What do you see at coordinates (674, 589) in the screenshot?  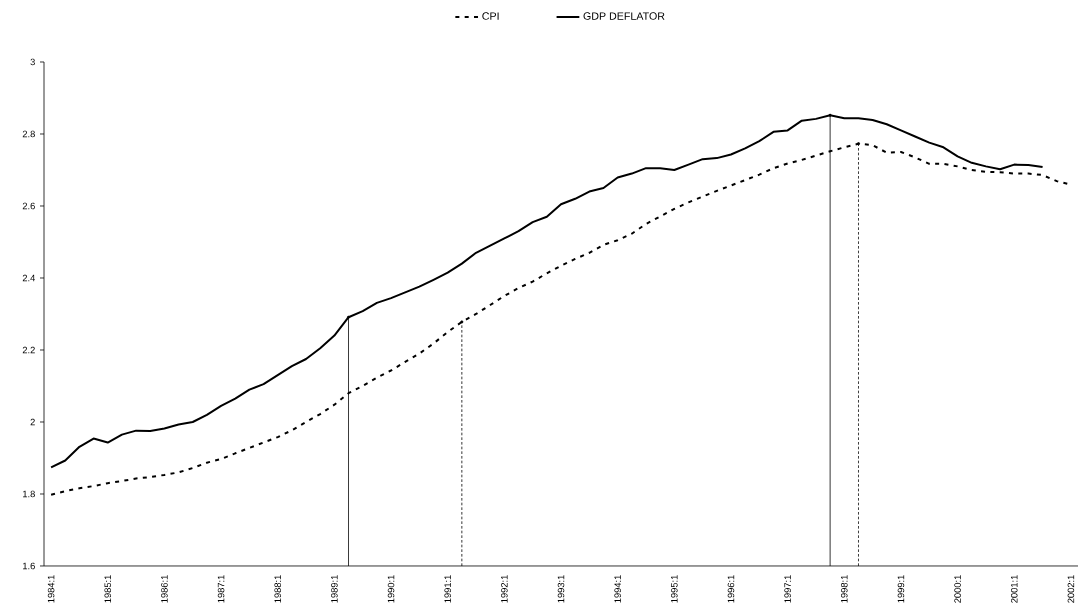 I see `x-tick-label: 1995:1` at bounding box center [674, 589].